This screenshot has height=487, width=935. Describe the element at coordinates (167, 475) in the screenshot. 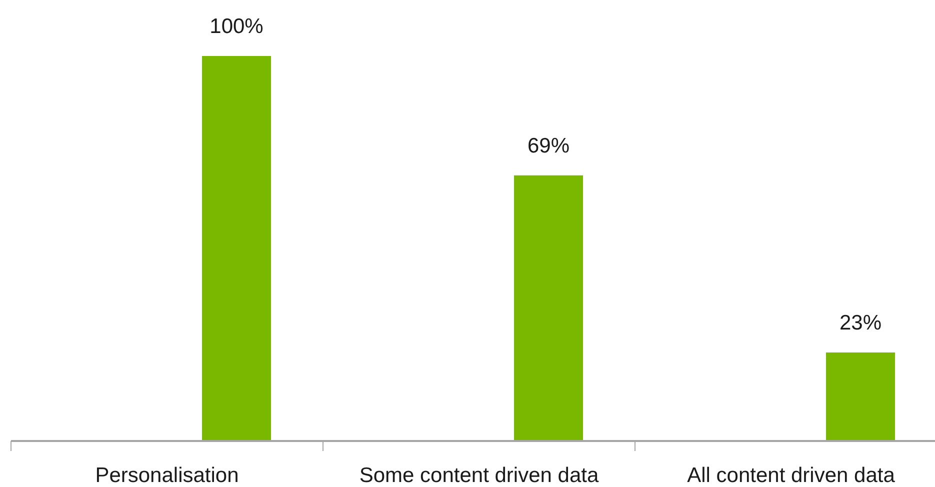

I see `x-tick-label: Personalisation` at that location.